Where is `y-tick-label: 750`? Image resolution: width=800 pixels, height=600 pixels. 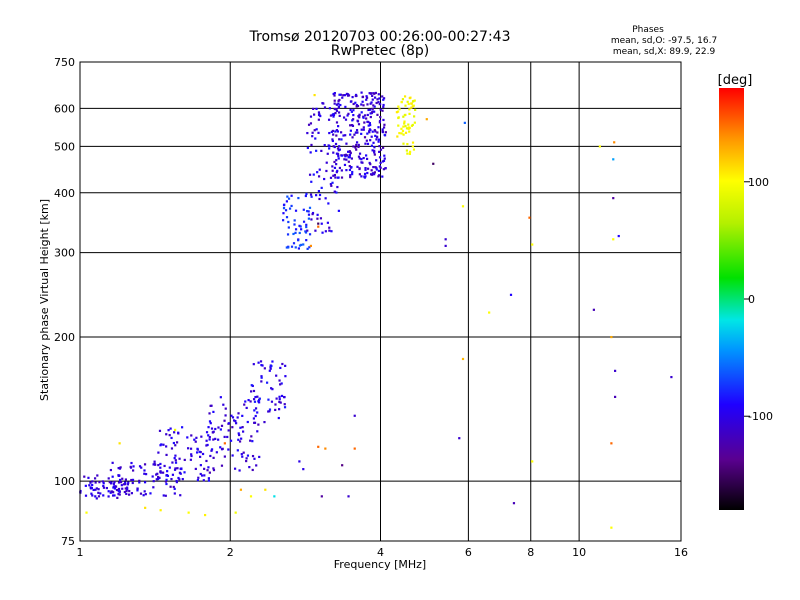
y-tick-label: 750 is located at coordinates (64, 62).